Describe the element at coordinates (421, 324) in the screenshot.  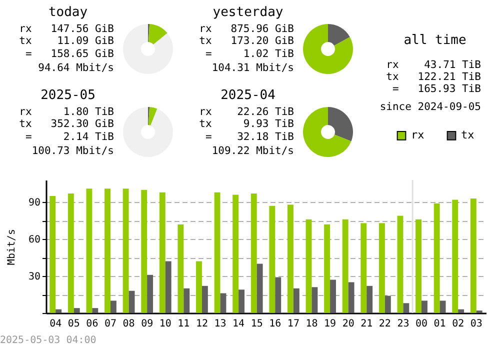
I see `x-tick-label: 00` at that location.